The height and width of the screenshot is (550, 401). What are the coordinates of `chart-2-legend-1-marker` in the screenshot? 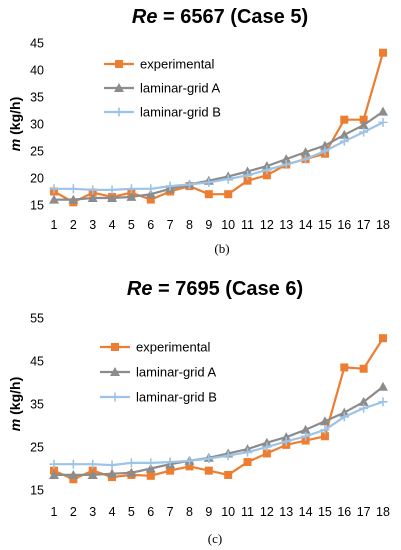 It's located at (115, 347).